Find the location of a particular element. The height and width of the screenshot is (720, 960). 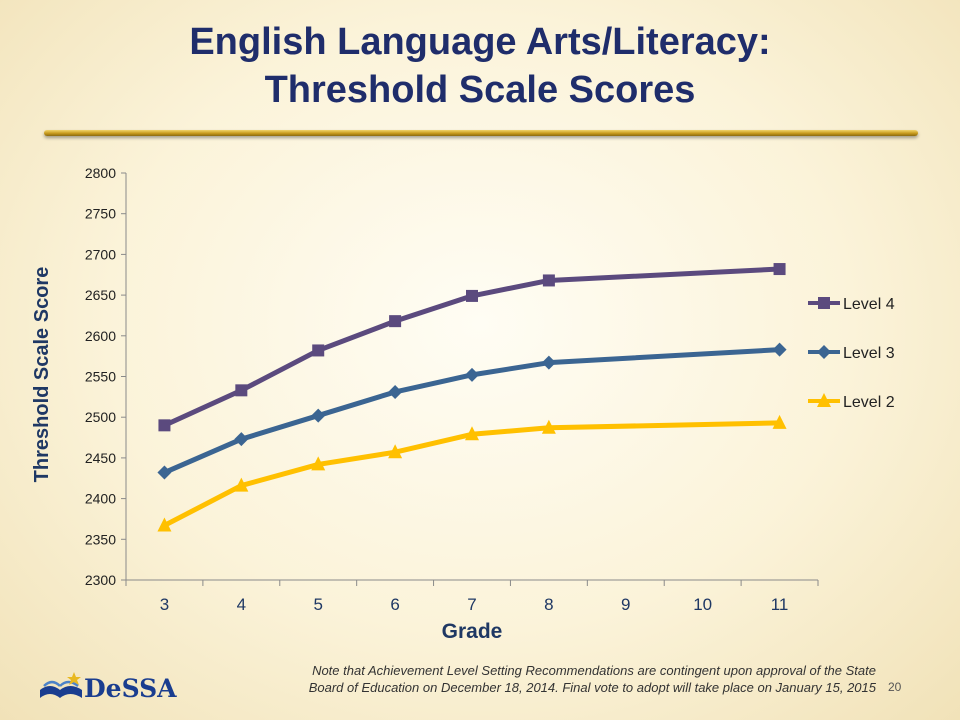

x-tick-label: 10 is located at coordinates (702, 604).